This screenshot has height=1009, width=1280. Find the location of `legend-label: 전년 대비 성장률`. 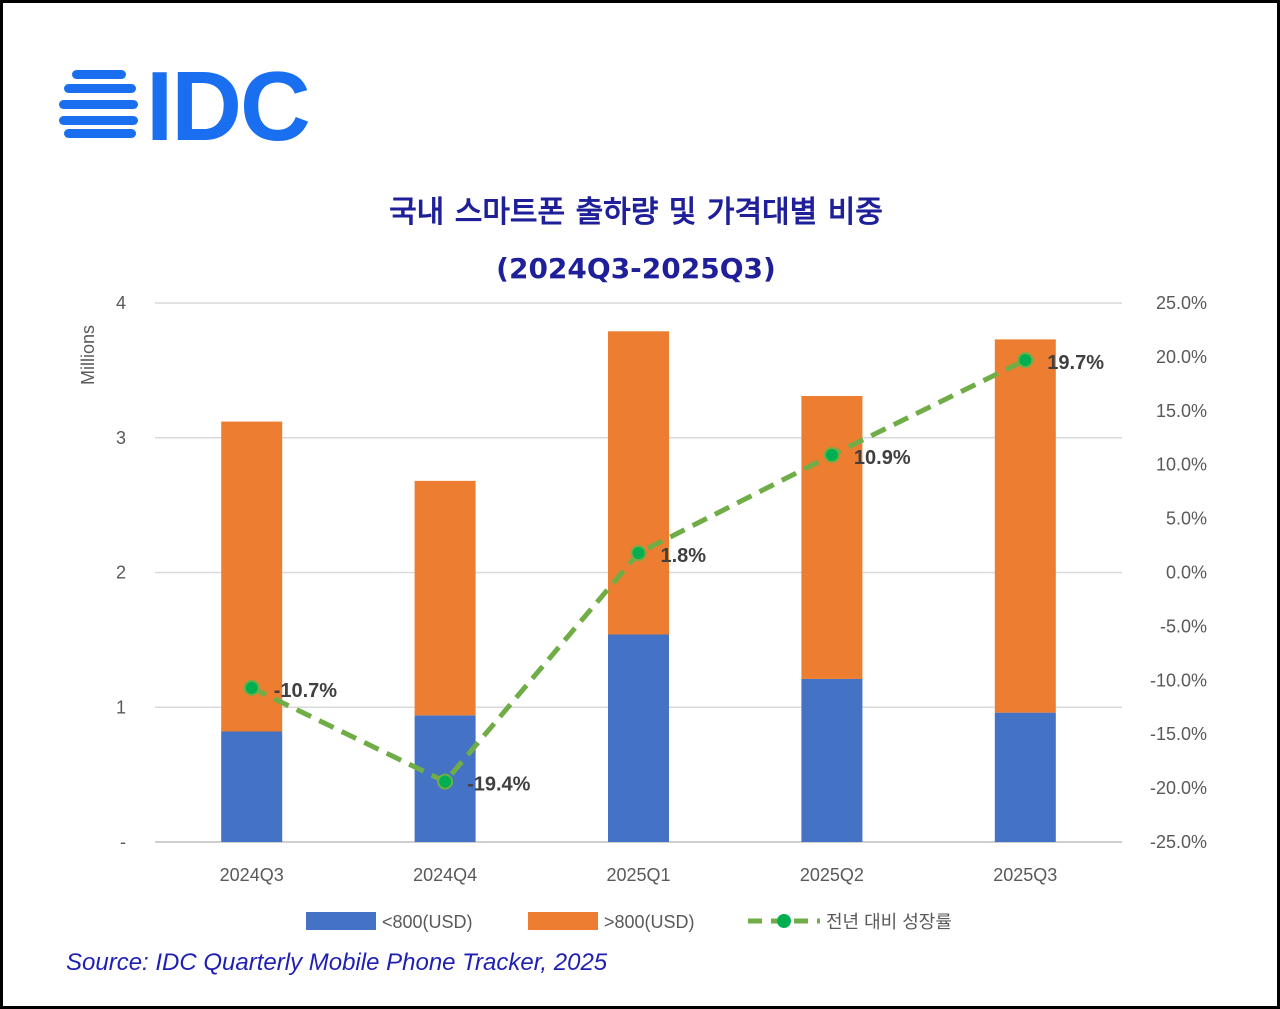

legend-label: 전년 대비 성장률 is located at coordinates (889, 922).